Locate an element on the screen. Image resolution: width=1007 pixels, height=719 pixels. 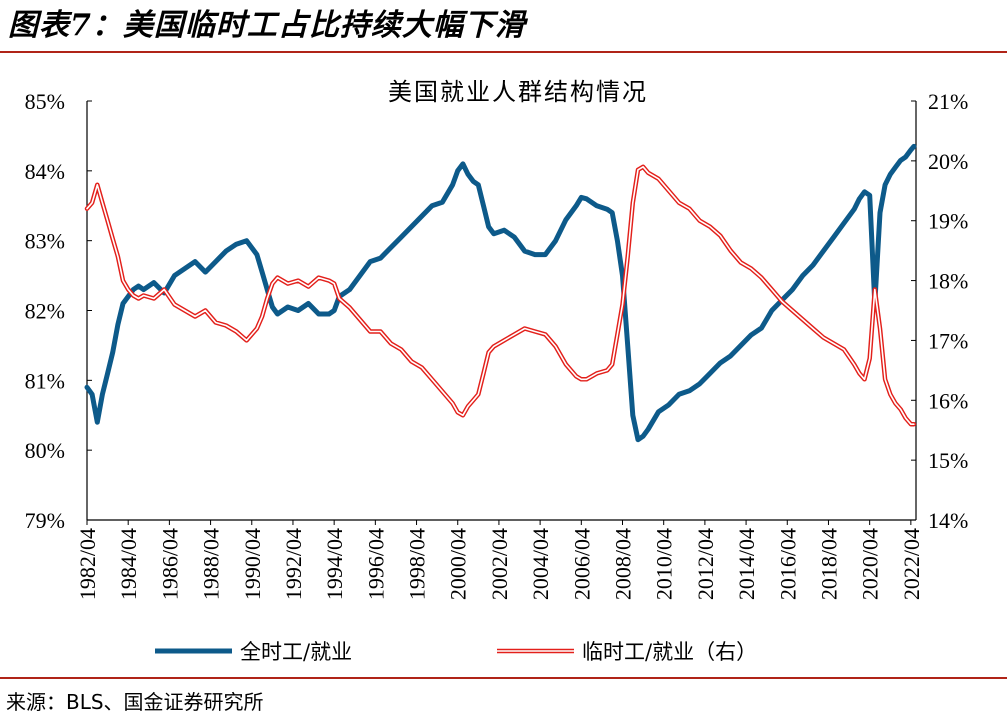
x-tick-label: 2022/04 is located at coordinates (911, 564).